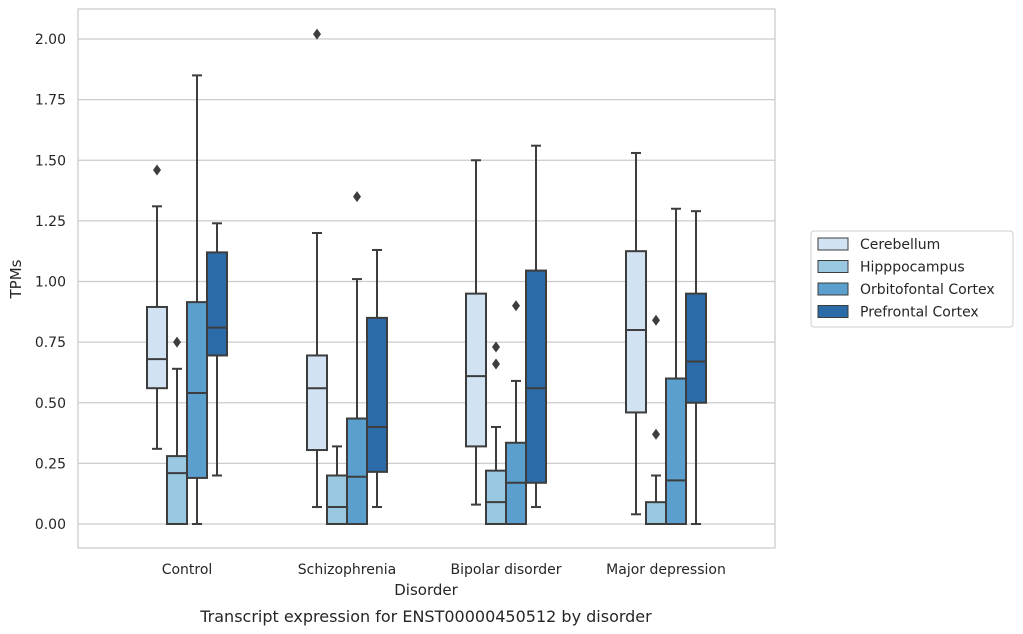 Image resolution: width=1023 pixels, height=634 pixels. I want to click on y-axis-label: TPMs, so click(16, 279).